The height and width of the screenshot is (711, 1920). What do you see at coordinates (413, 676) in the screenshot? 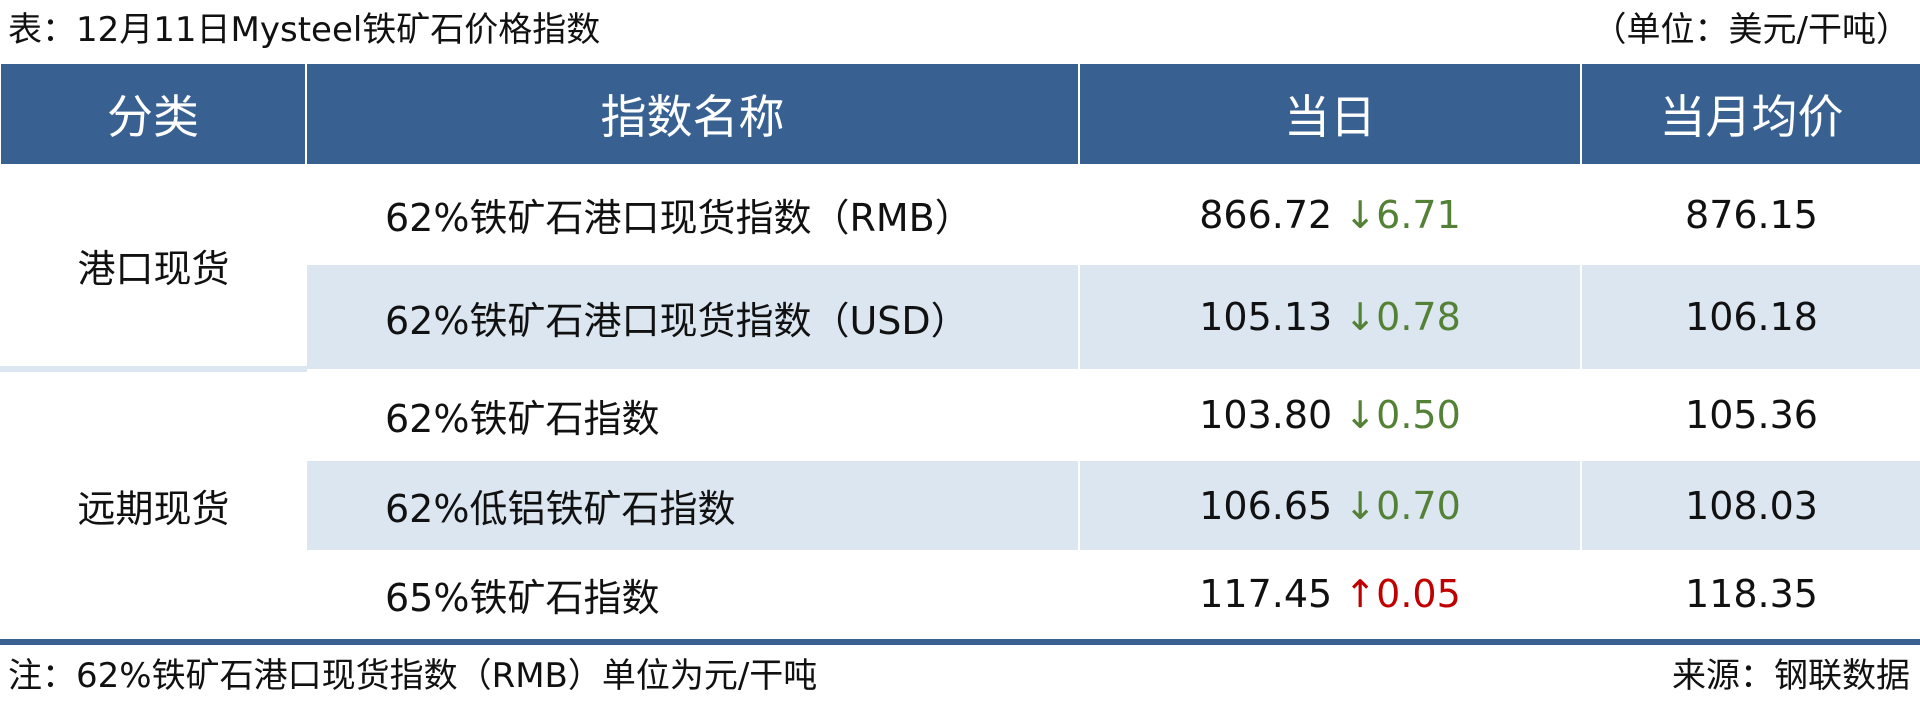
I see `footnote: 注：62%铁矿石港口现货指数（RMB）单位为元/干吨` at bounding box center [413, 676].